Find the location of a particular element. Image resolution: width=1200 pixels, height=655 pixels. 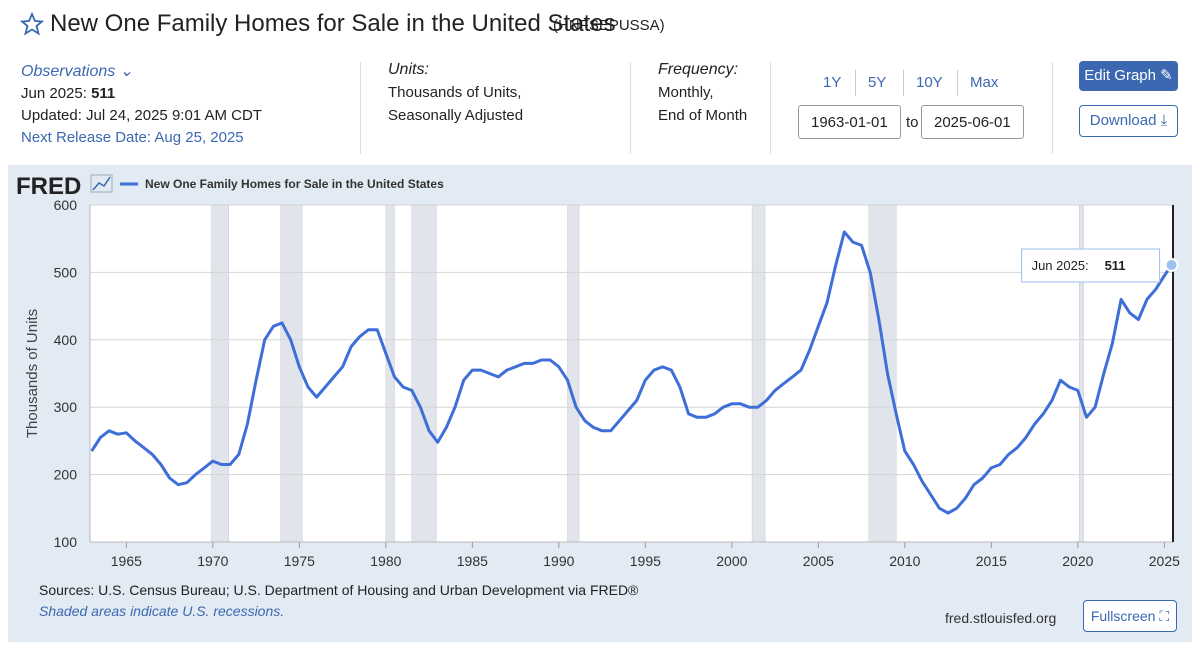

logo-icon is located at coordinates (101, 183).